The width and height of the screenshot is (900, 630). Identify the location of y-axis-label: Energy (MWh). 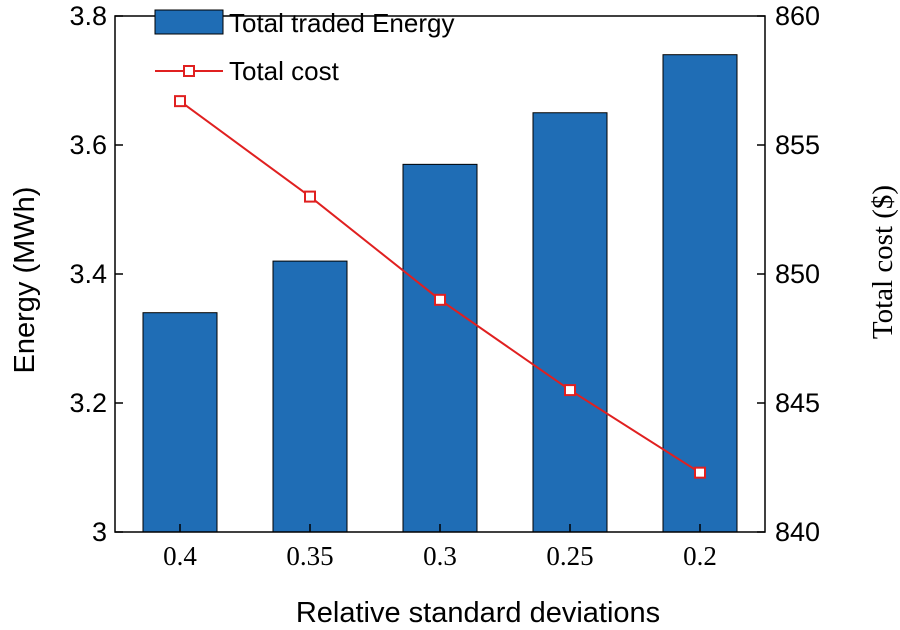
(25, 280).